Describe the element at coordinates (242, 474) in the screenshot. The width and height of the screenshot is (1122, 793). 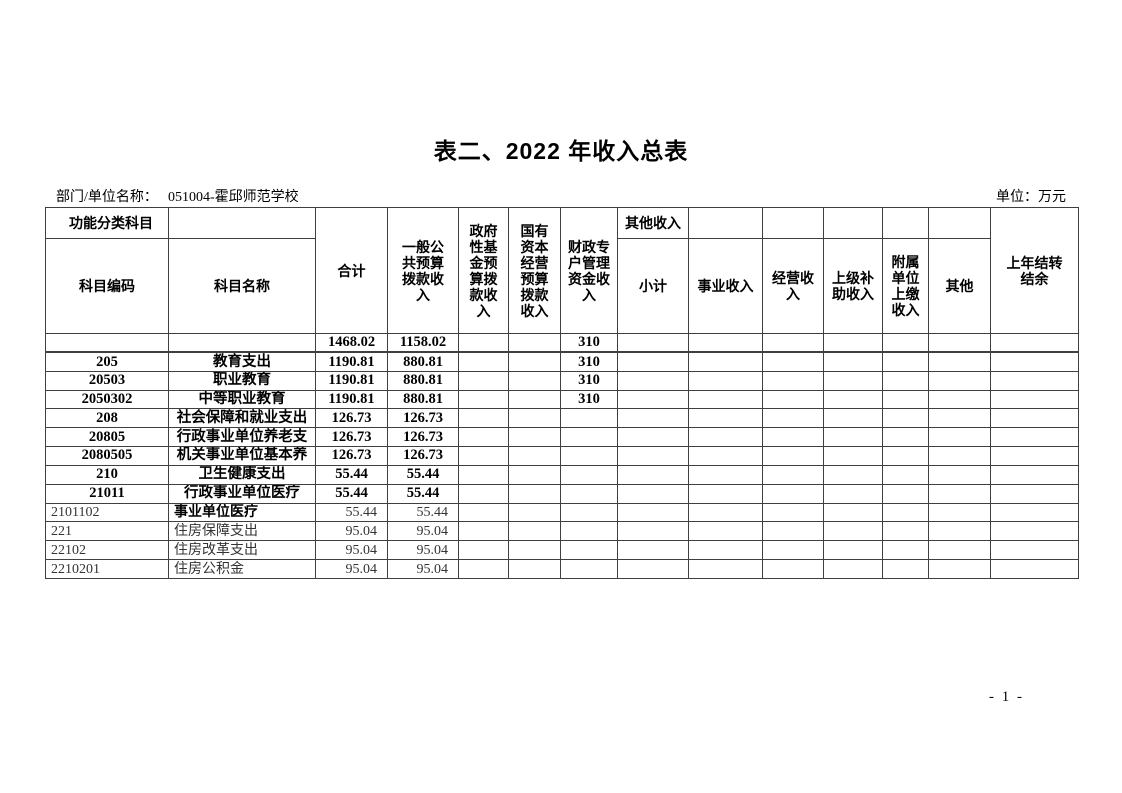
I see `cell-name: 卫生健康支出` at that location.